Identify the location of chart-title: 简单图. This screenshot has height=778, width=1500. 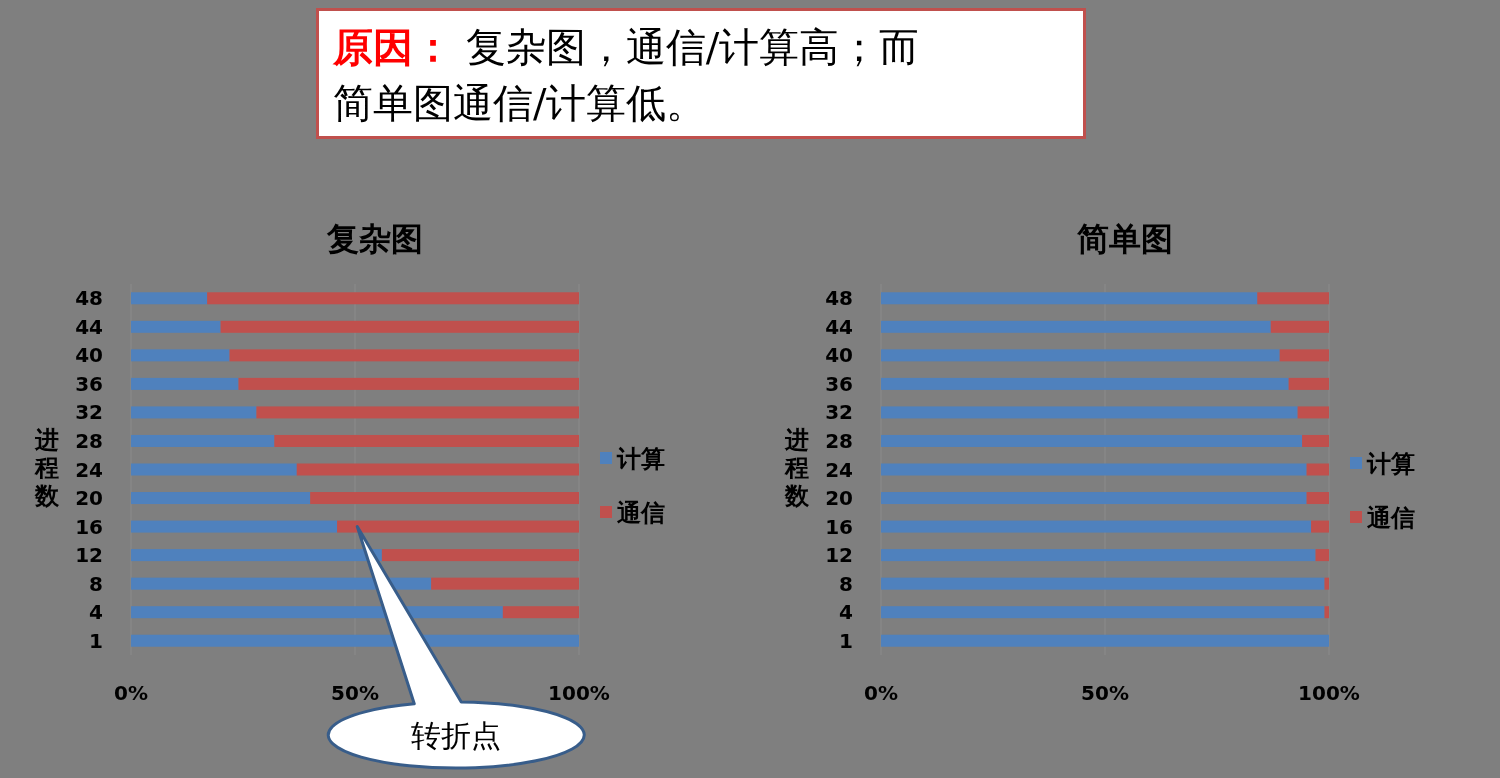
(1124, 239).